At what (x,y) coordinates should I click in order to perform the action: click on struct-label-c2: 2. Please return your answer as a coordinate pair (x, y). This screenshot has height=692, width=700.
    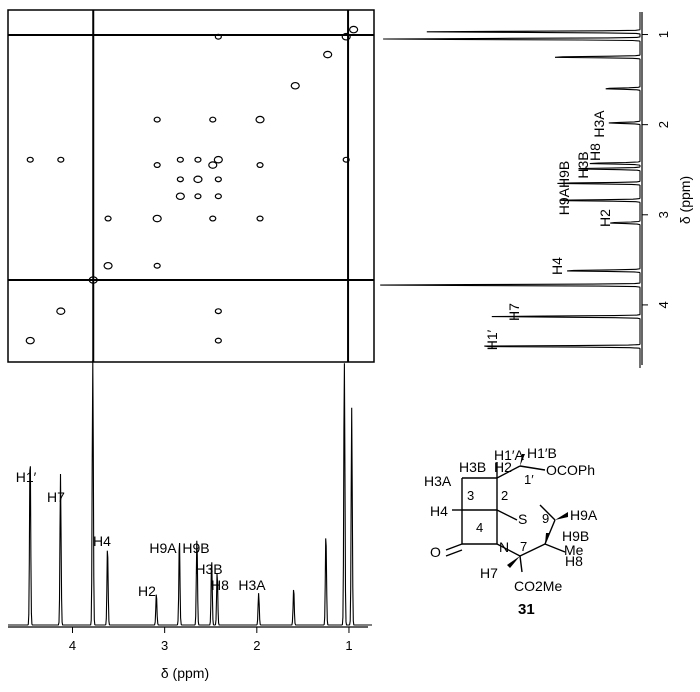
    Looking at the image, I should click on (504, 495).